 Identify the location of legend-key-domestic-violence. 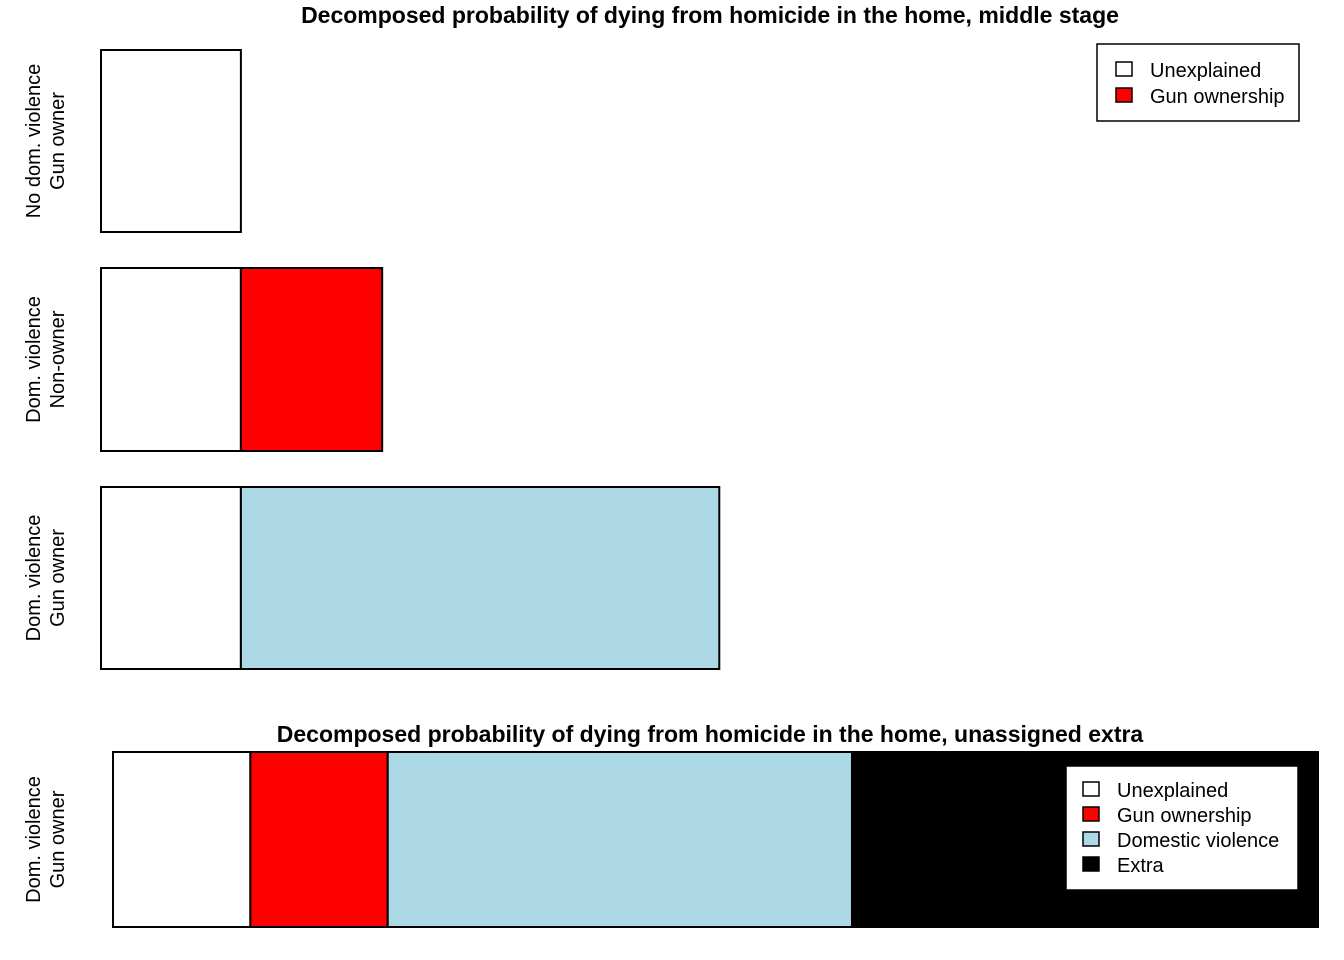
(1091, 839).